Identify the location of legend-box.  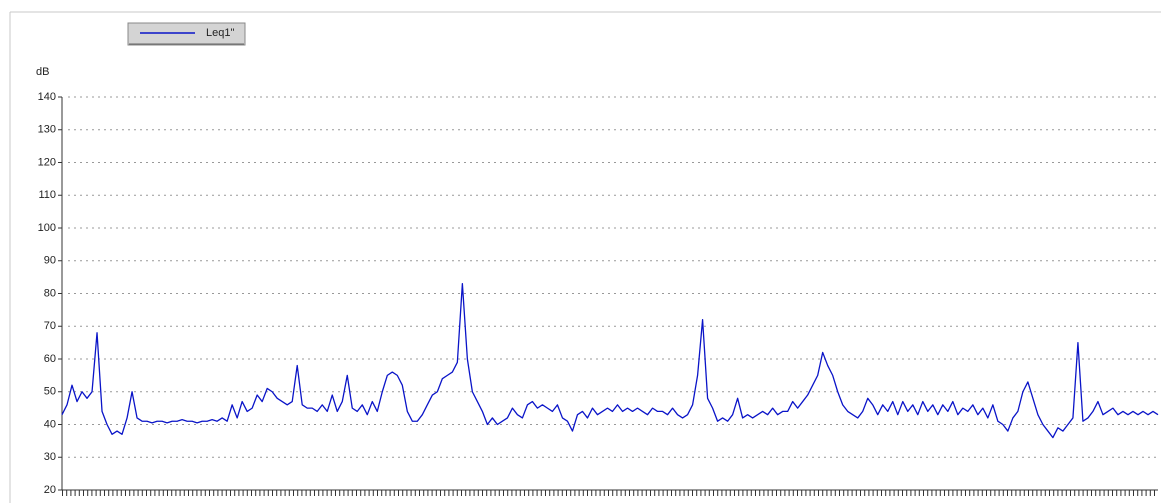
(186, 34).